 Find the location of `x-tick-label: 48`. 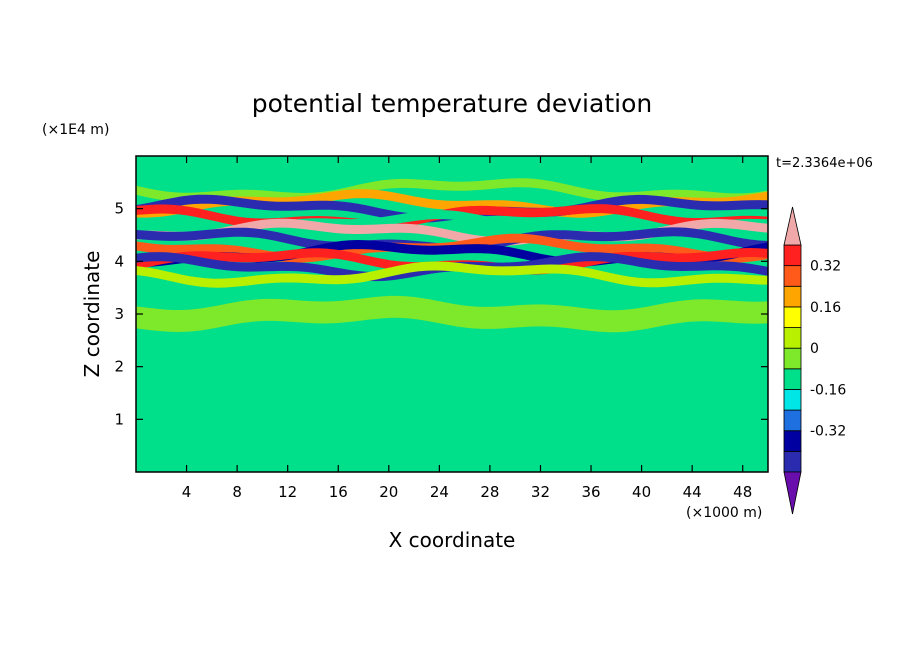

x-tick-label: 48 is located at coordinates (742, 492).